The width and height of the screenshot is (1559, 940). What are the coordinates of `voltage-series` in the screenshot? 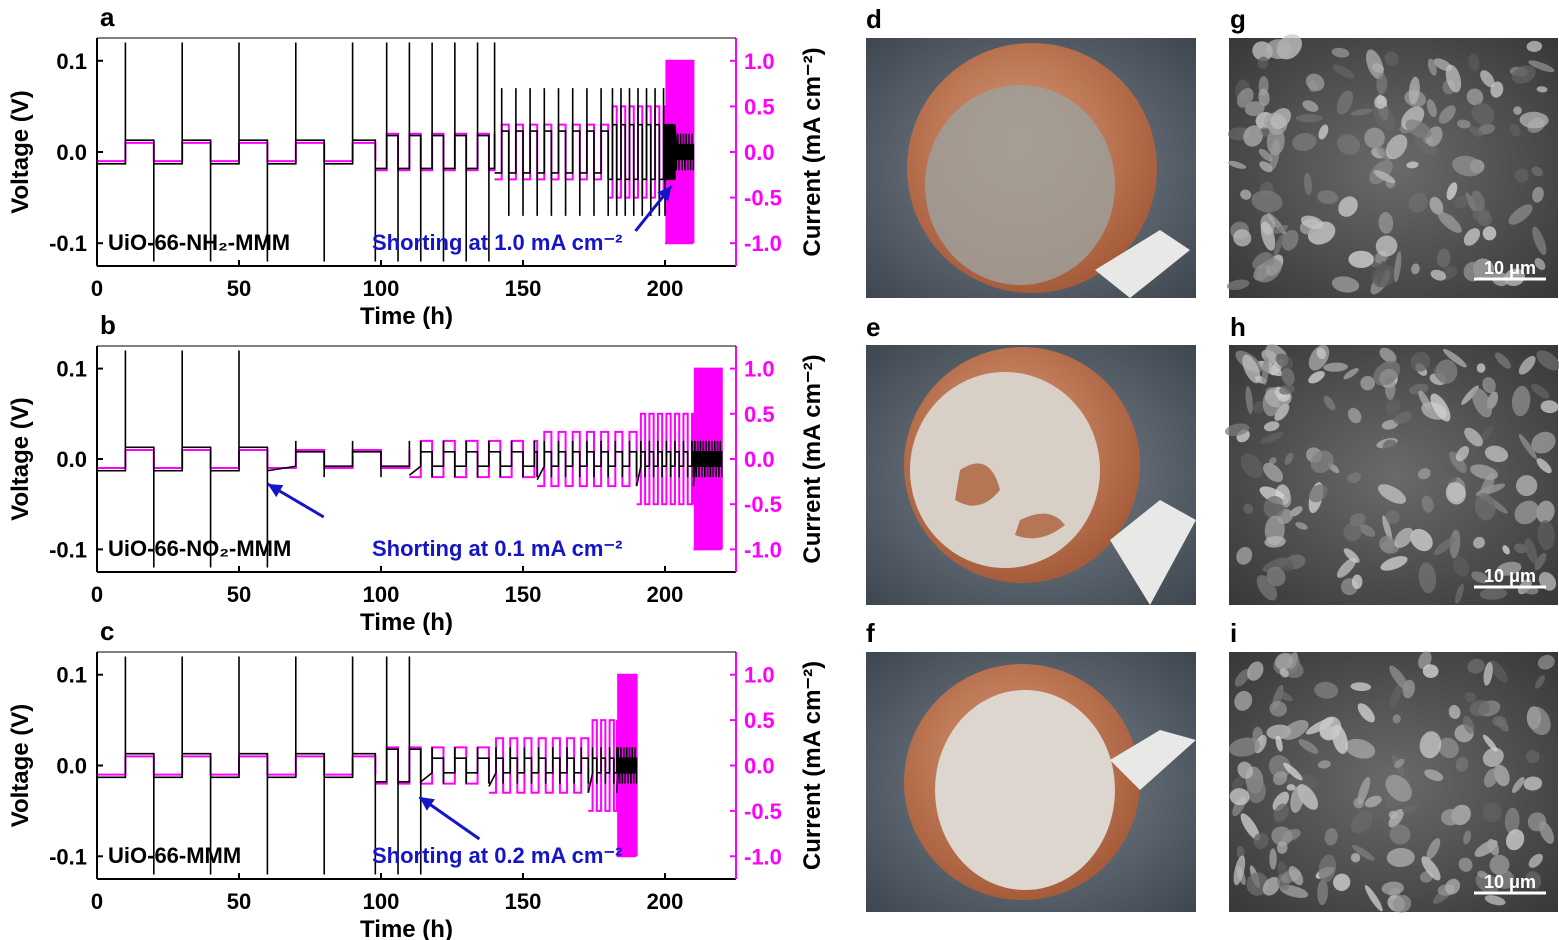 It's located at (367, 765).